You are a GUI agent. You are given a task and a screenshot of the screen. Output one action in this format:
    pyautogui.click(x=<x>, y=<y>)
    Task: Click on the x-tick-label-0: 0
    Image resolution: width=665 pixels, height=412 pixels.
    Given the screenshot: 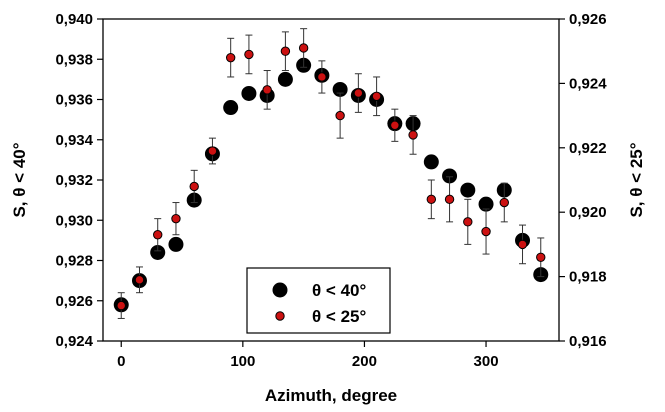 What is the action you would take?
    pyautogui.click(x=121, y=361)
    